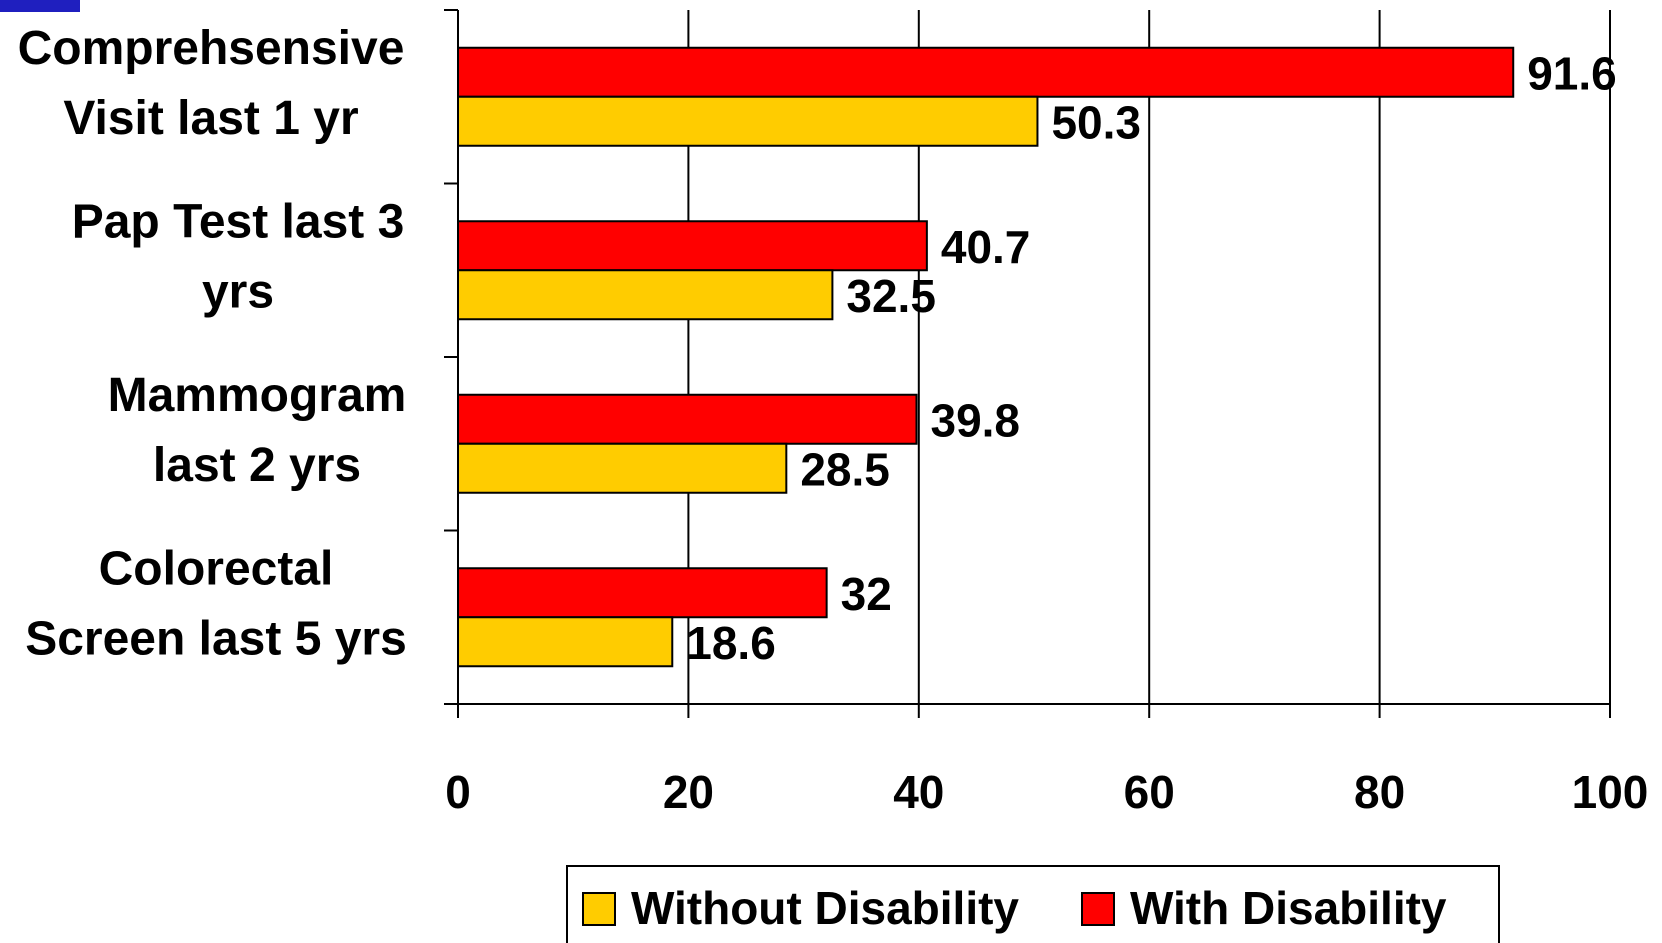 This screenshot has width=1662, height=943. Describe the element at coordinates (211, 48) in the screenshot. I see `category-label: Comprehsensive` at that location.